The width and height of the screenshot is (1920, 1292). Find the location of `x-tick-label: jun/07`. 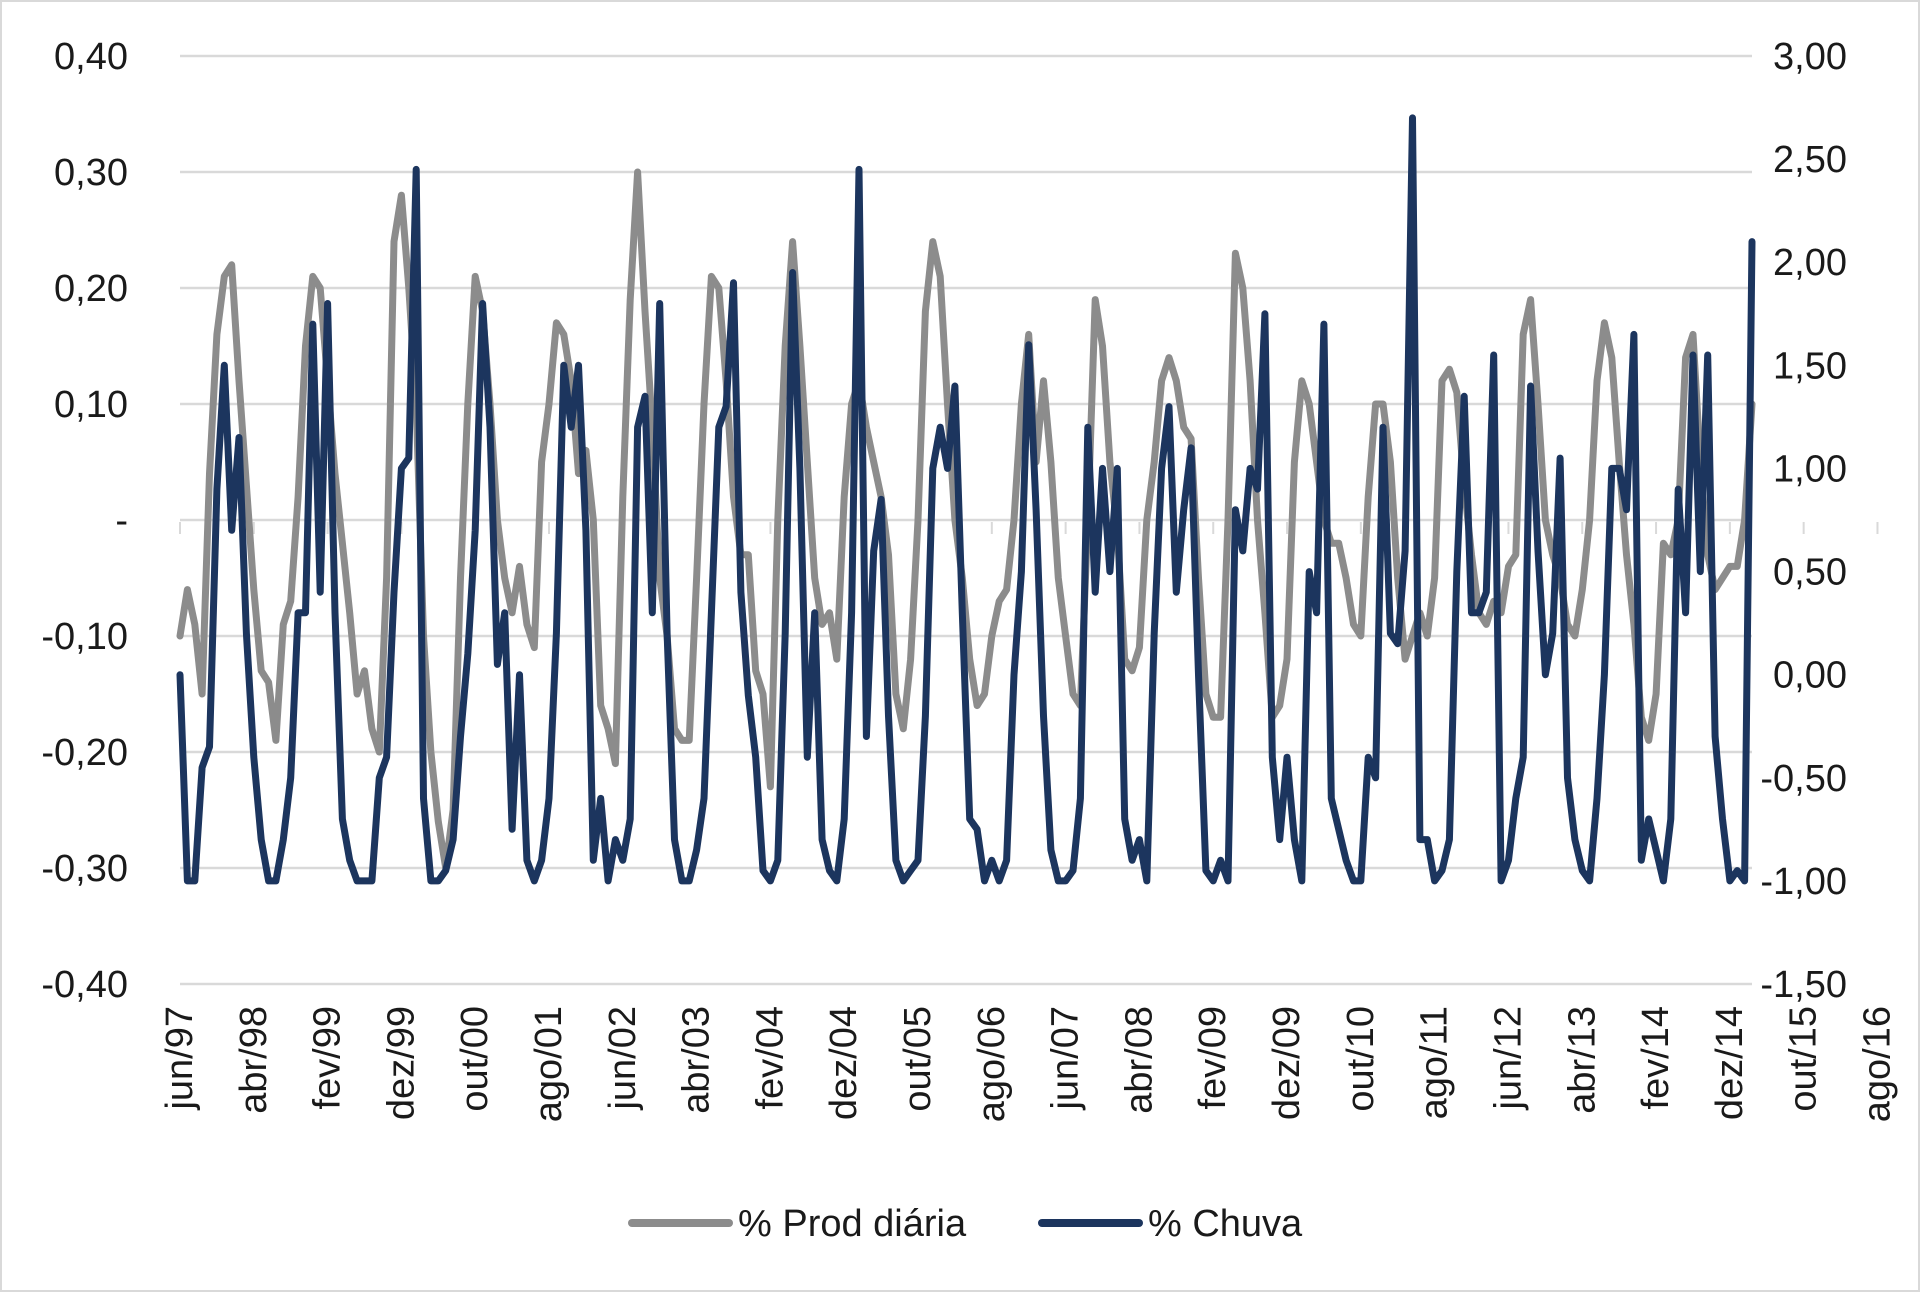

x-tick-label: jun/07 is located at coordinates (1066, 1058).